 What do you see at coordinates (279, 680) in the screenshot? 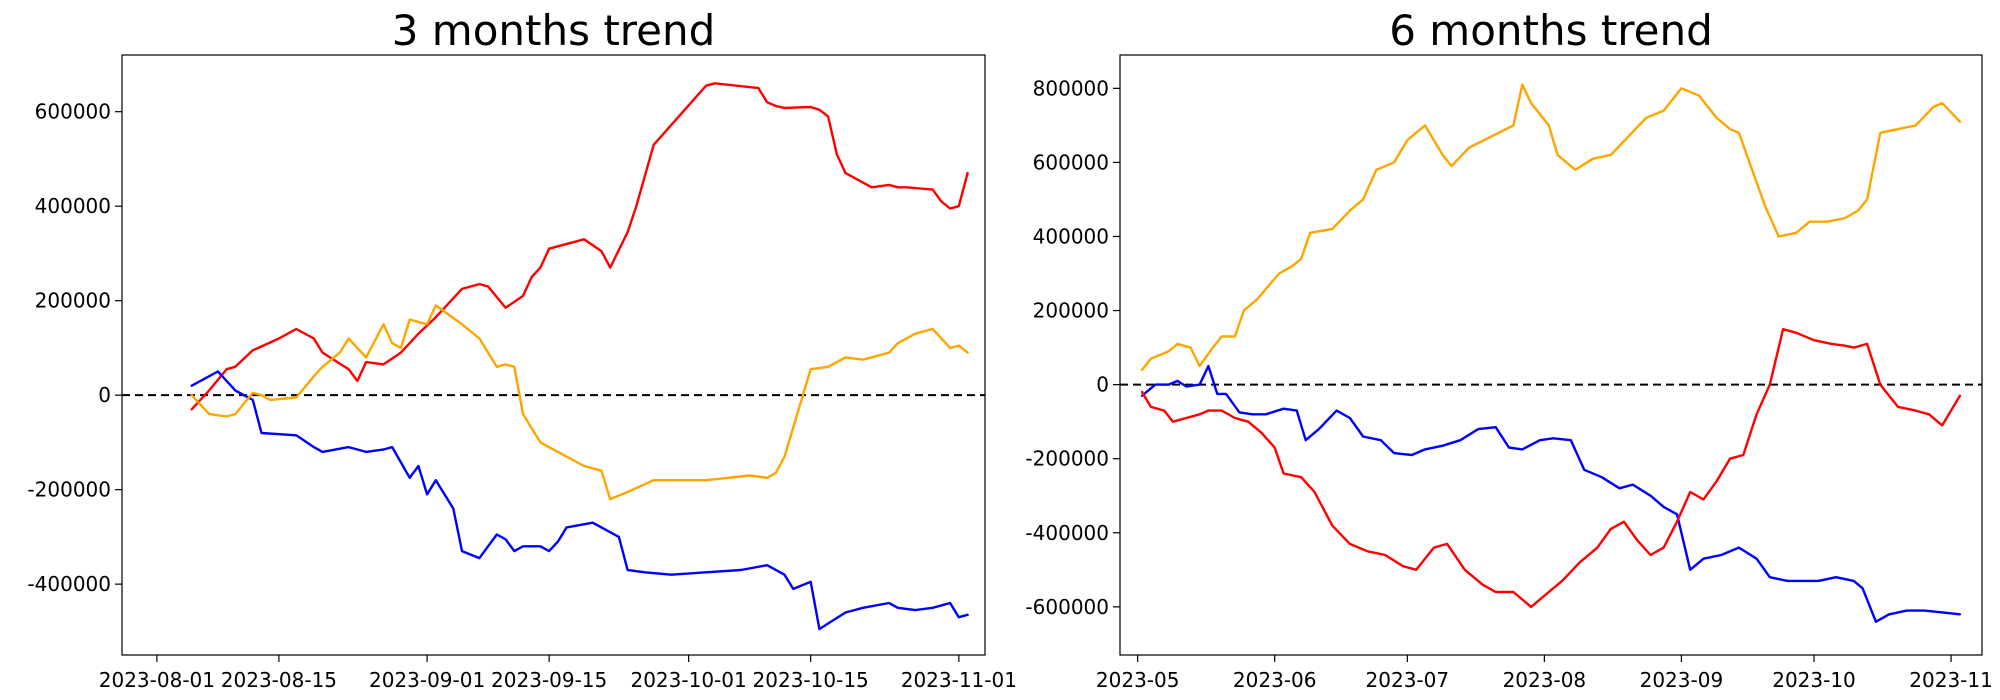
I see `x-tick-label: 2023-08-15` at bounding box center [279, 680].